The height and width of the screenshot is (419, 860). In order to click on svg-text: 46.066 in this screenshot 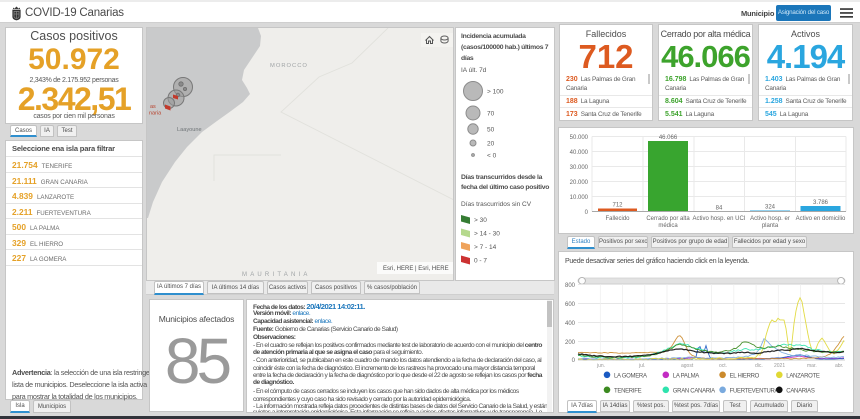, I will do `click(668, 138)`.